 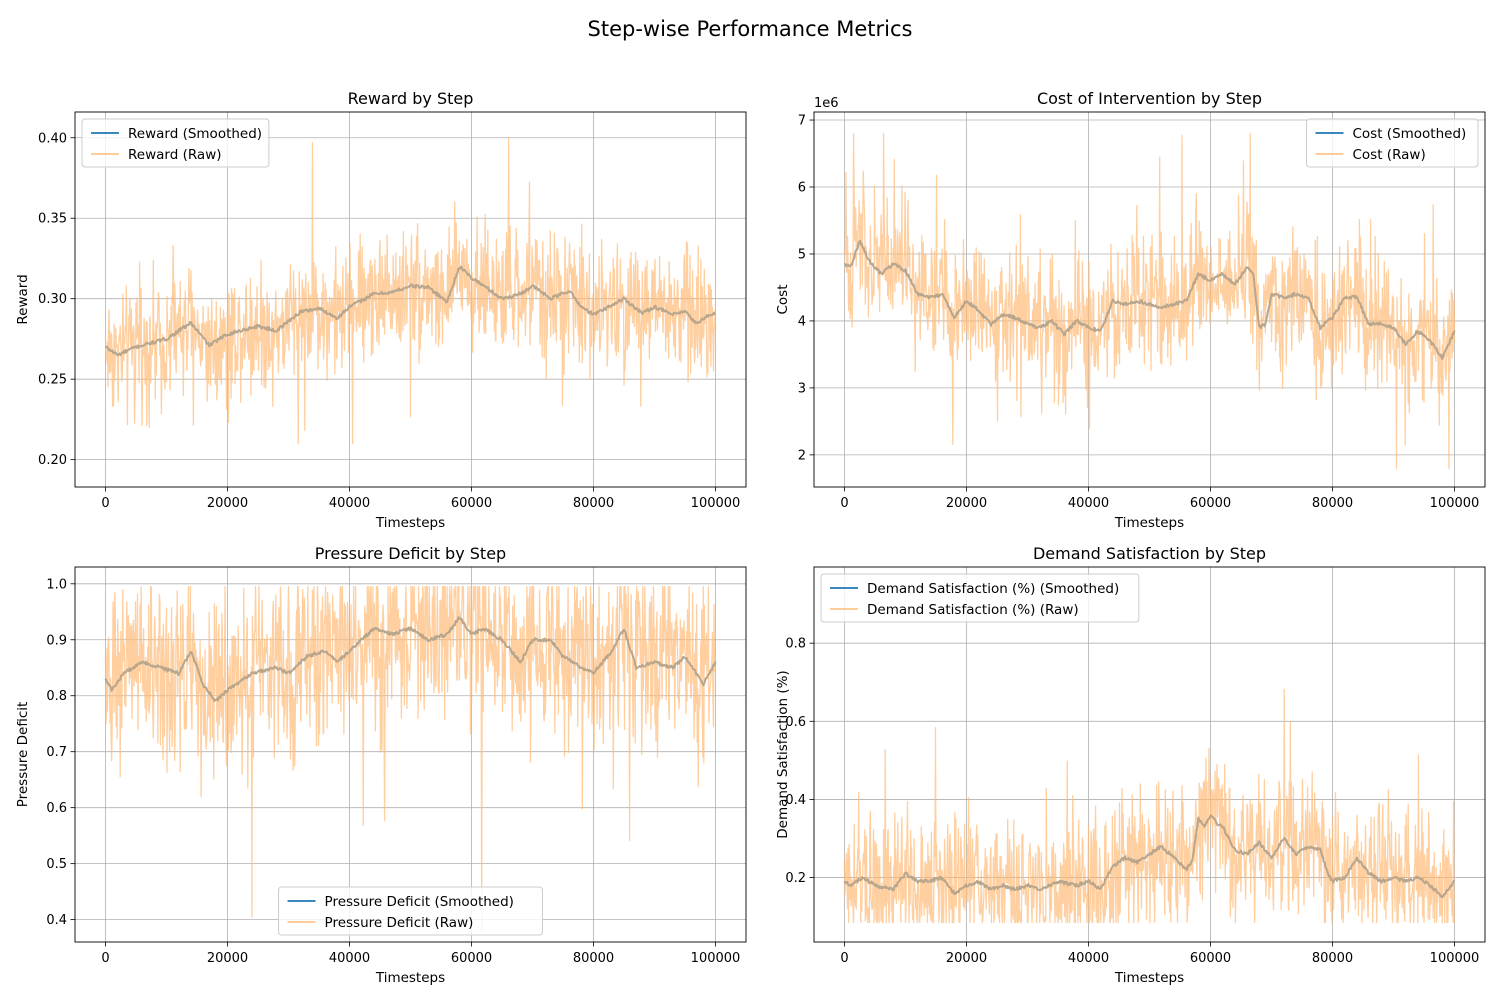 I want to click on chart-1-legend-box, so click(x=1392, y=143).